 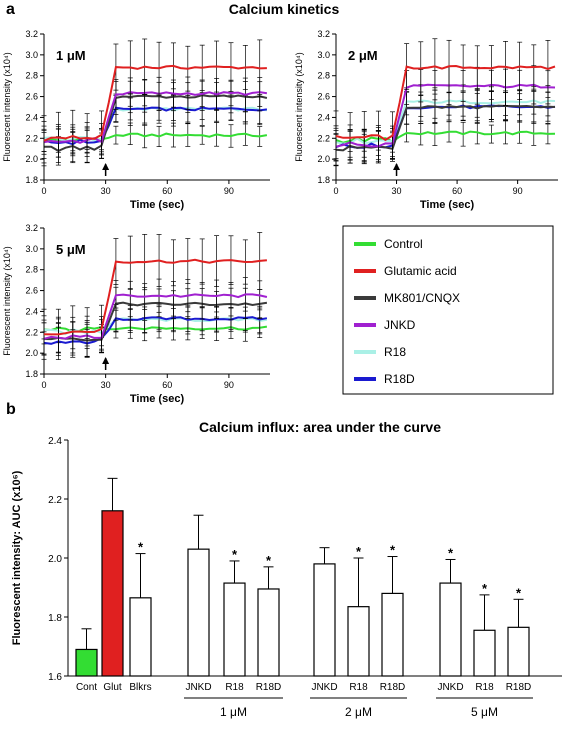 What do you see at coordinates (86, 687) in the screenshot?
I see `bar-label: Cont` at bounding box center [86, 687].